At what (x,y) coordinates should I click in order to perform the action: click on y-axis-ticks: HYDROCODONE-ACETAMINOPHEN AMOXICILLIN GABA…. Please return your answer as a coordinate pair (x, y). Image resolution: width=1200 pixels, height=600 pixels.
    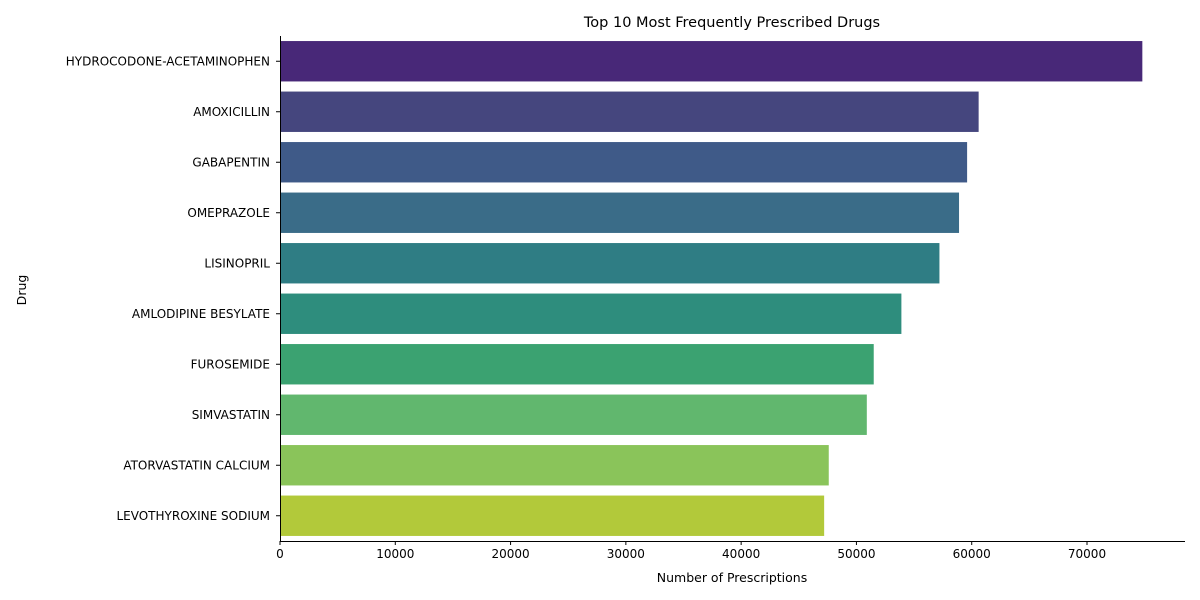
    Looking at the image, I should click on (173, 288).